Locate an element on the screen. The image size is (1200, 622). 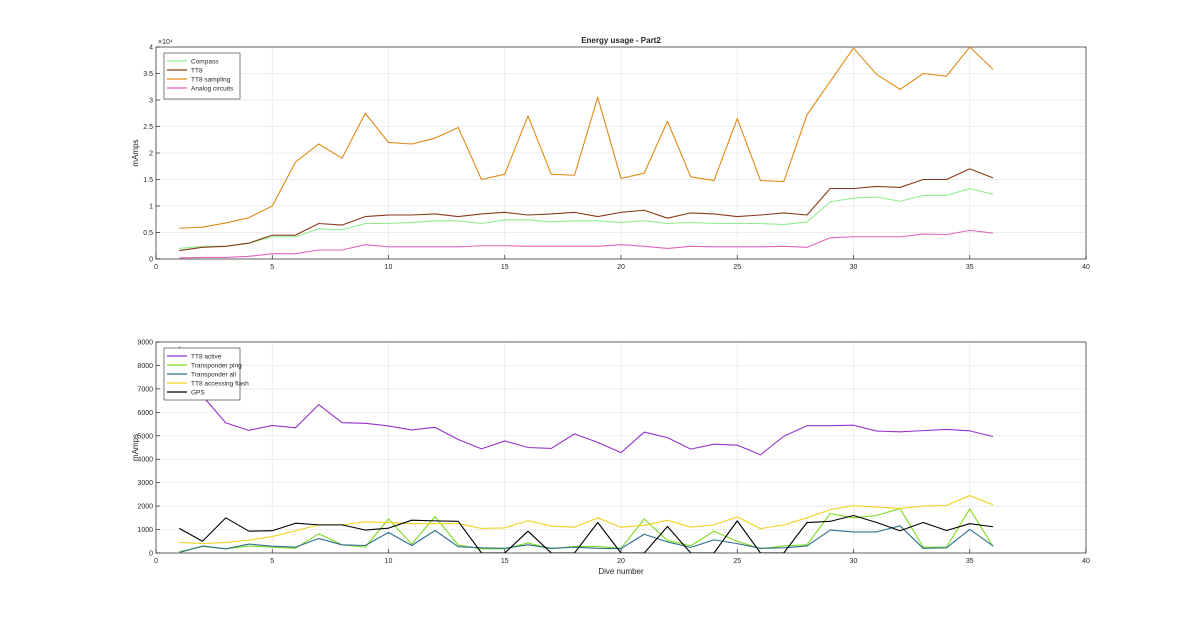
series-gps is located at coordinates (586, 533).